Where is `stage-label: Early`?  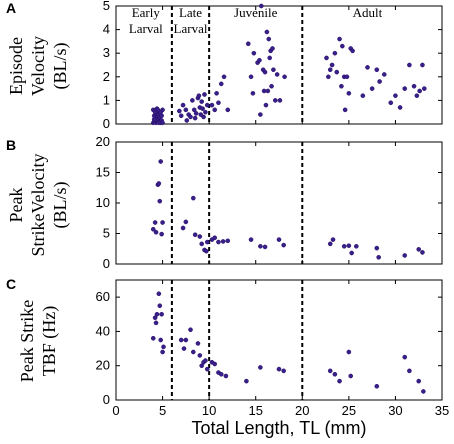
stage-label: Early is located at coordinates (146, 12).